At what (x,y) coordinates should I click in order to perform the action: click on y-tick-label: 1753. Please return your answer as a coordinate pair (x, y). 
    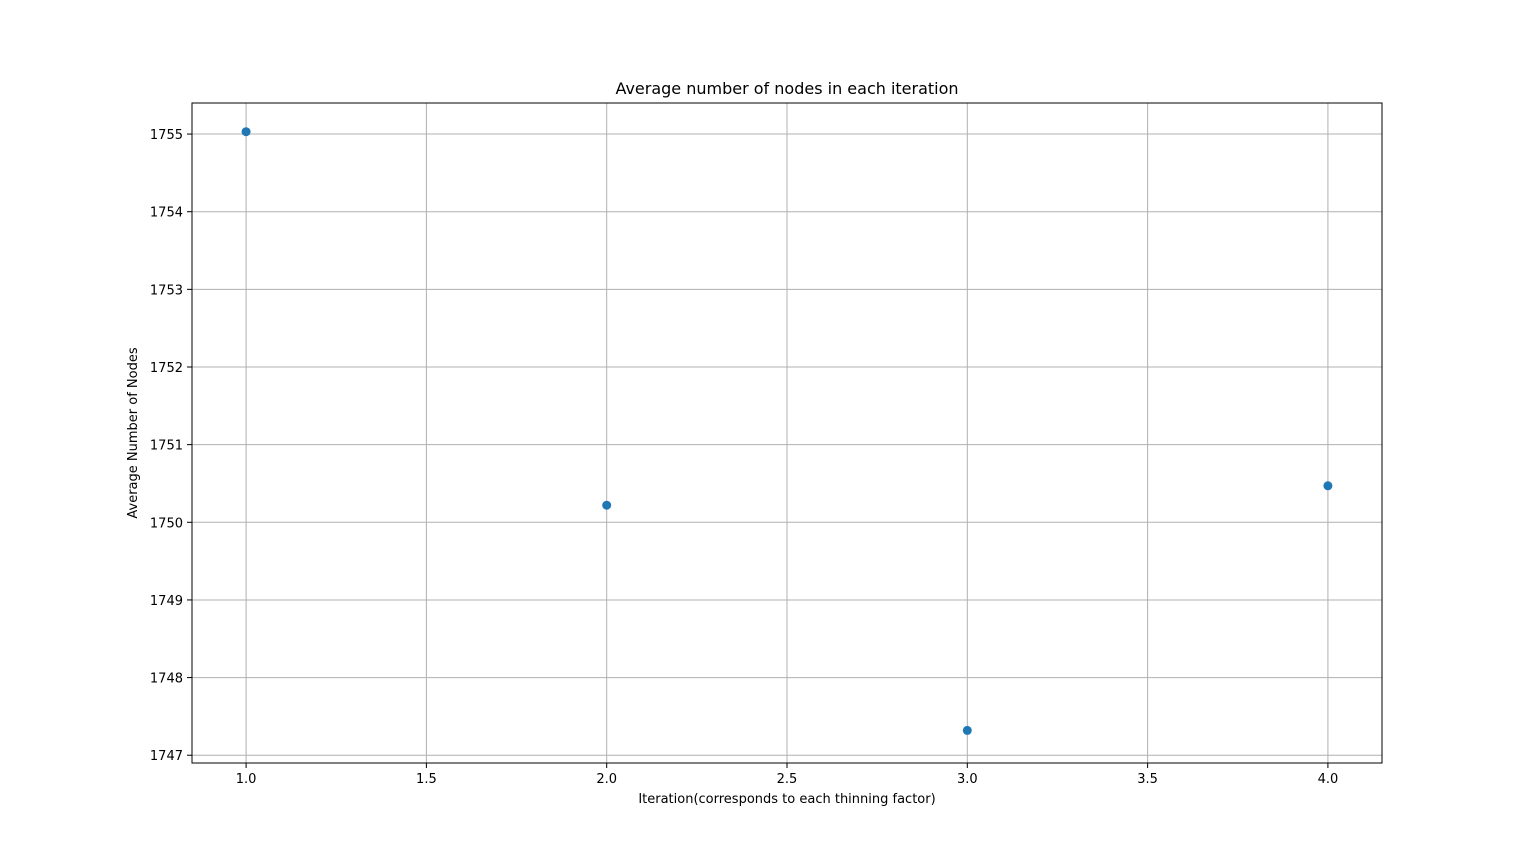
    Looking at the image, I should click on (166, 290).